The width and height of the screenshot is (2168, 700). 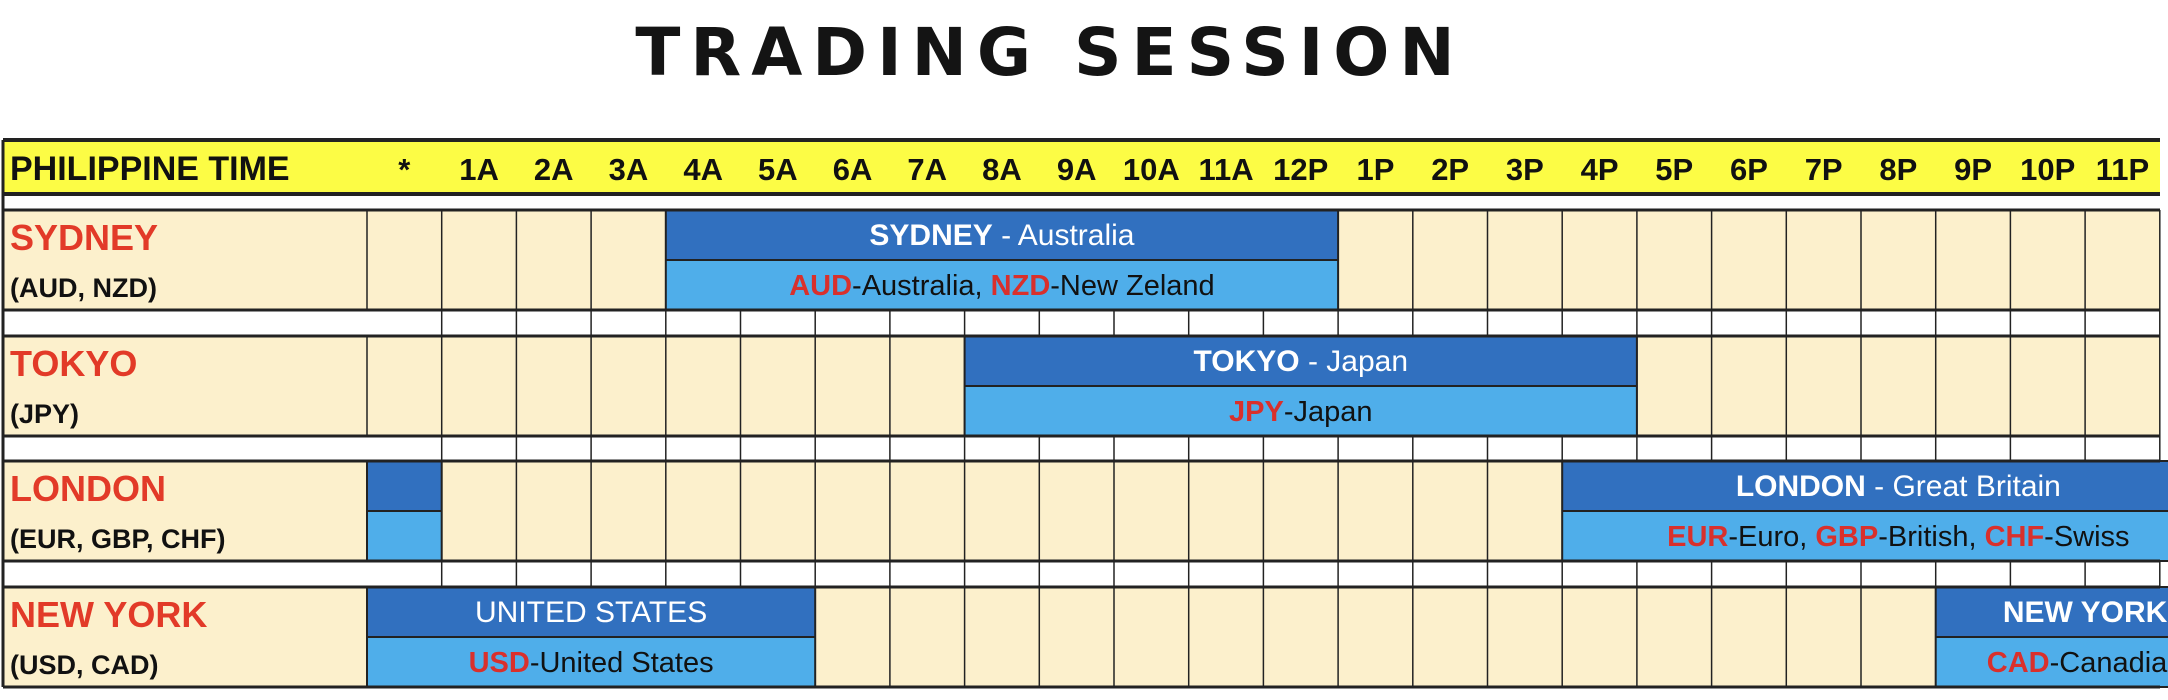 I want to click on session-row-bg, so click(x=1081, y=637).